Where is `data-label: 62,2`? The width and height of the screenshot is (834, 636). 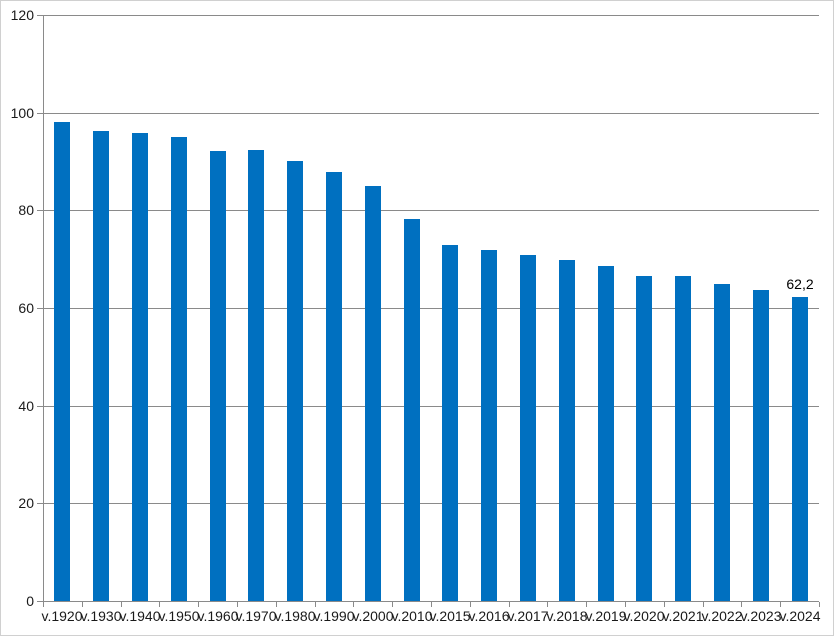
data-label: 62,2 is located at coordinates (800, 284).